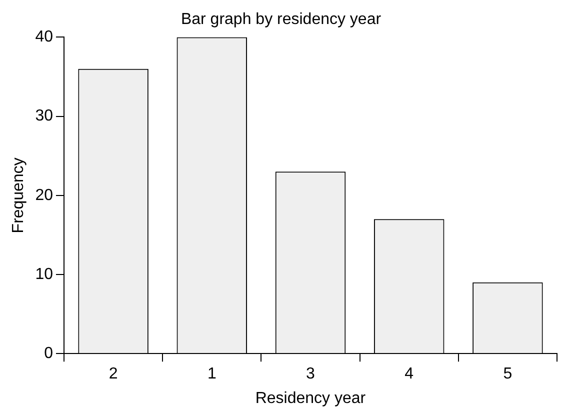  I want to click on y-tick-label: 10, so click(44, 274).